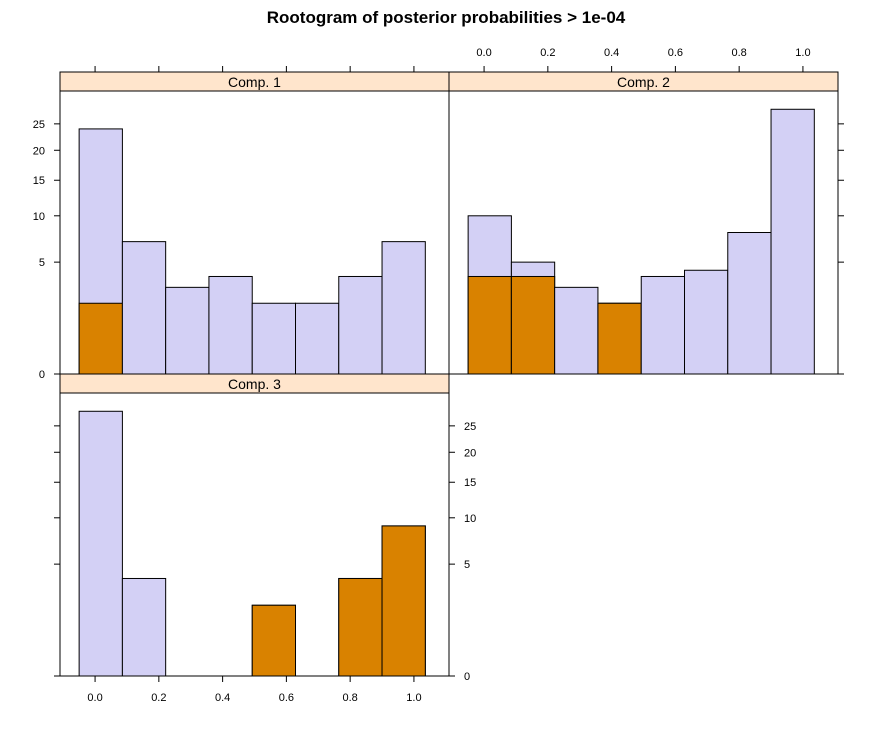  What do you see at coordinates (643, 82) in the screenshot?
I see `panel-strip-label: Comp. 2` at bounding box center [643, 82].